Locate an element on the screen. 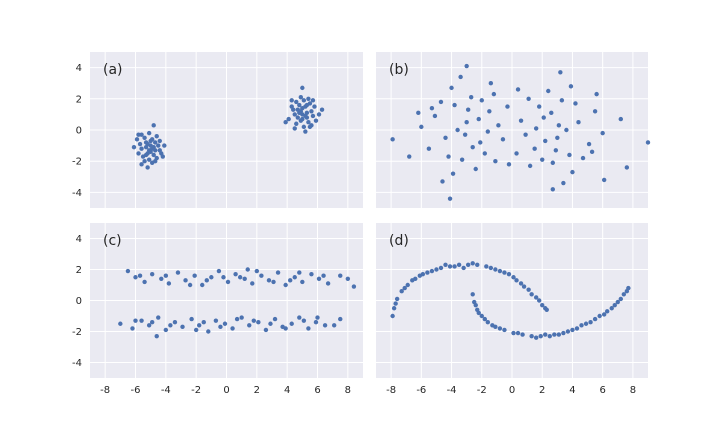 This screenshot has height=432, width=720. x-tick-label: 6 is located at coordinates (602, 390).